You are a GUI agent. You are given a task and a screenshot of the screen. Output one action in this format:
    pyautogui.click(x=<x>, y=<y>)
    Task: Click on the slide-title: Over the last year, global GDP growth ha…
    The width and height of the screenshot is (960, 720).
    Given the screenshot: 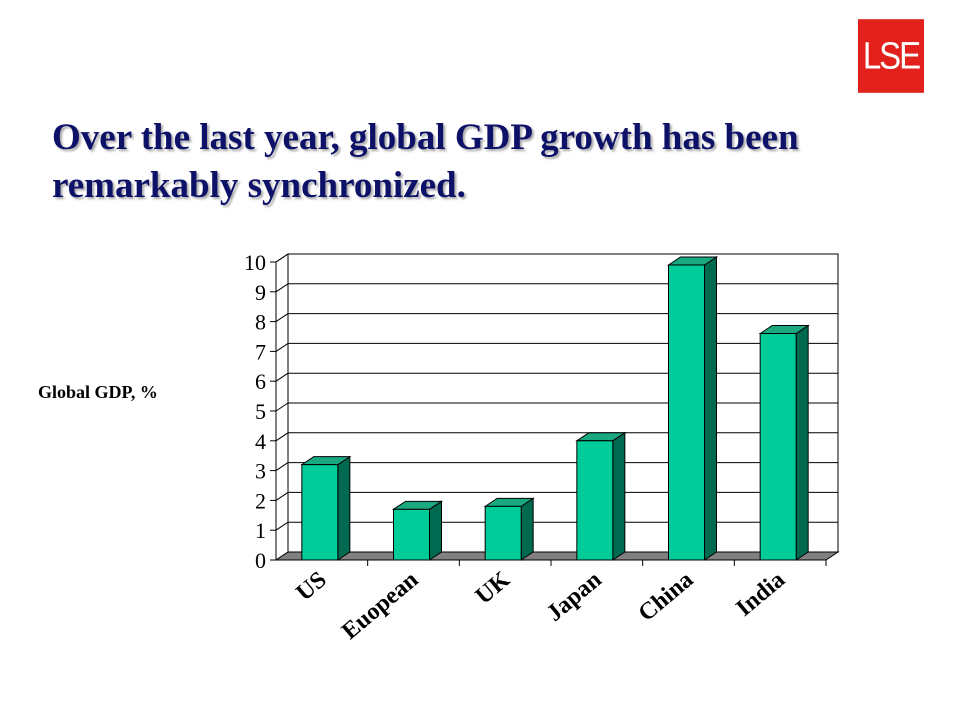 What is the action you would take?
    pyautogui.click(x=425, y=161)
    